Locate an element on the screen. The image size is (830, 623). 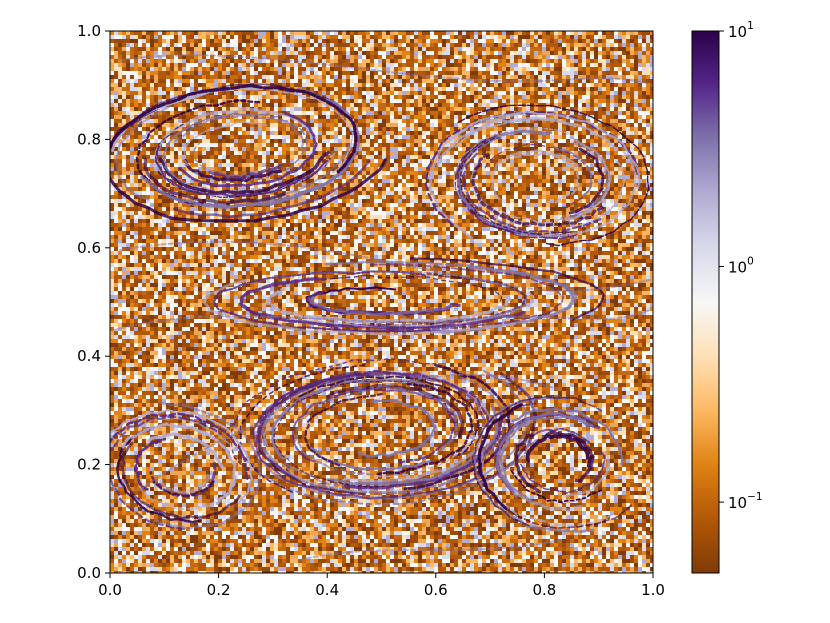
x-tick-label: 0.6 is located at coordinates (436, 590).